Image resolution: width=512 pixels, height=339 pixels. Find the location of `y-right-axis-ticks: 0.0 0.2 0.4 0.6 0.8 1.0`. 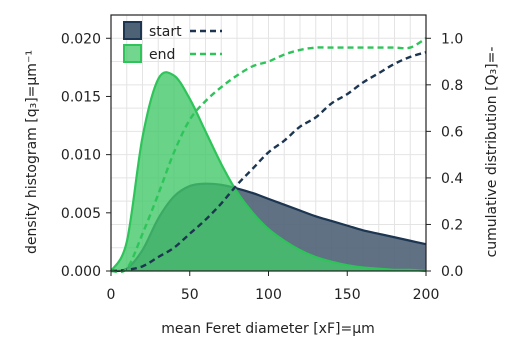

y-right-axis-ticks: 0.0 0.2 0.4 0.6 0.8 1.0 is located at coordinates (444, 155).